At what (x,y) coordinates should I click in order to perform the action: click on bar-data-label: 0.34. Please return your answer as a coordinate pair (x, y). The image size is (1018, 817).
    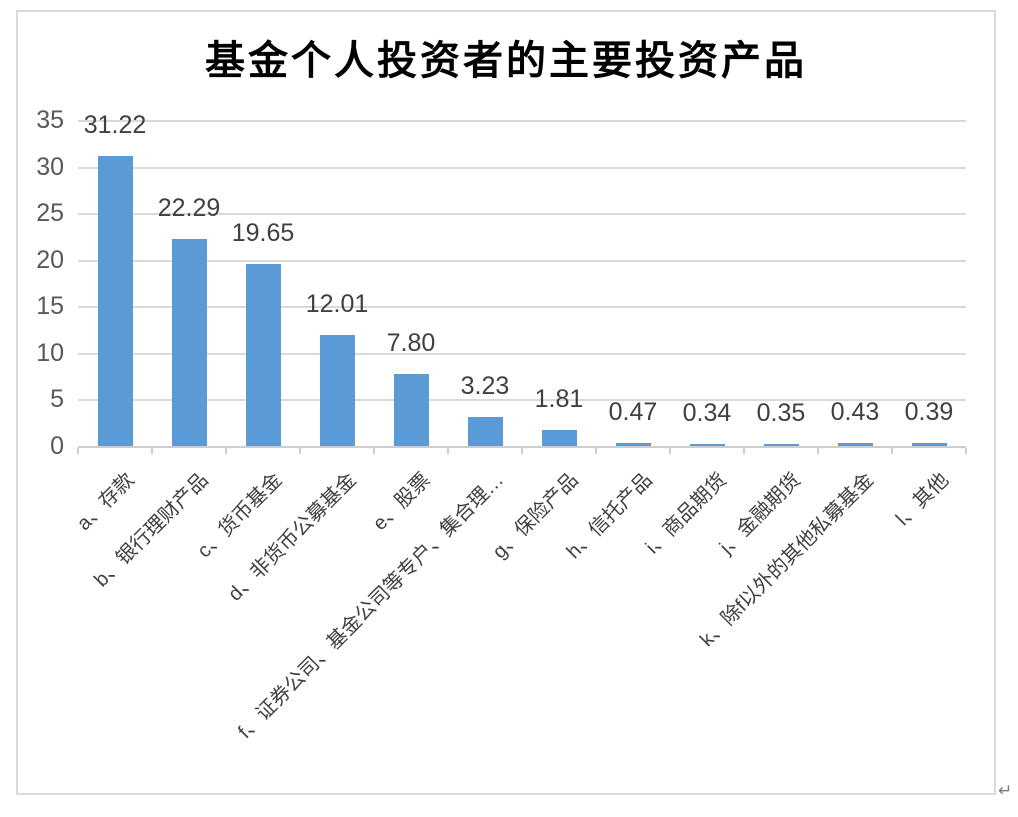
    Looking at the image, I should click on (707, 412).